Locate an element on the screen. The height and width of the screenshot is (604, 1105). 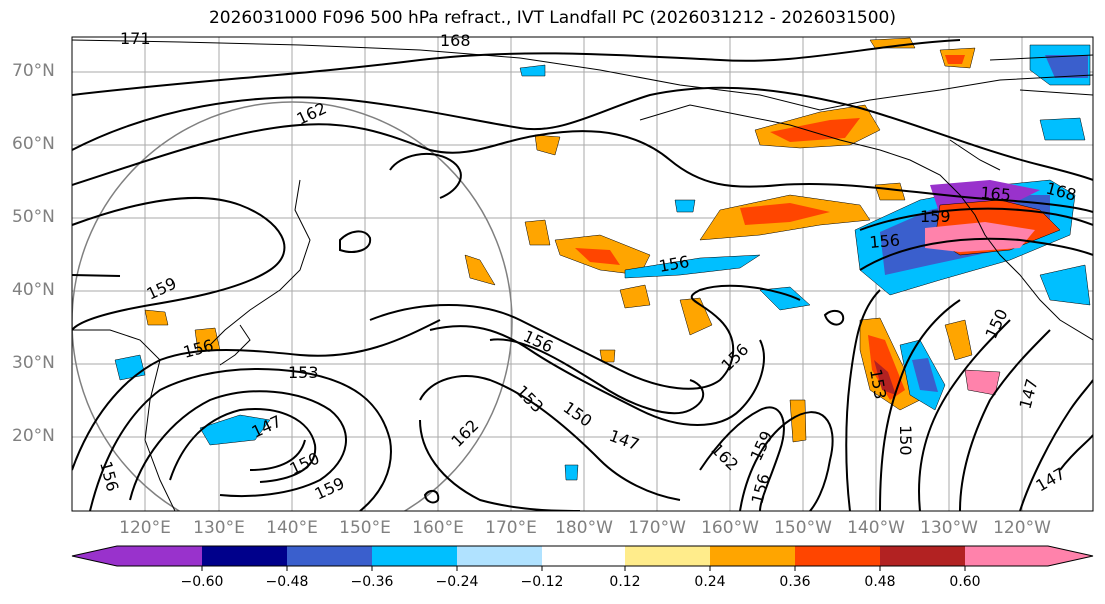
colorbar is located at coordinates (582, 558).